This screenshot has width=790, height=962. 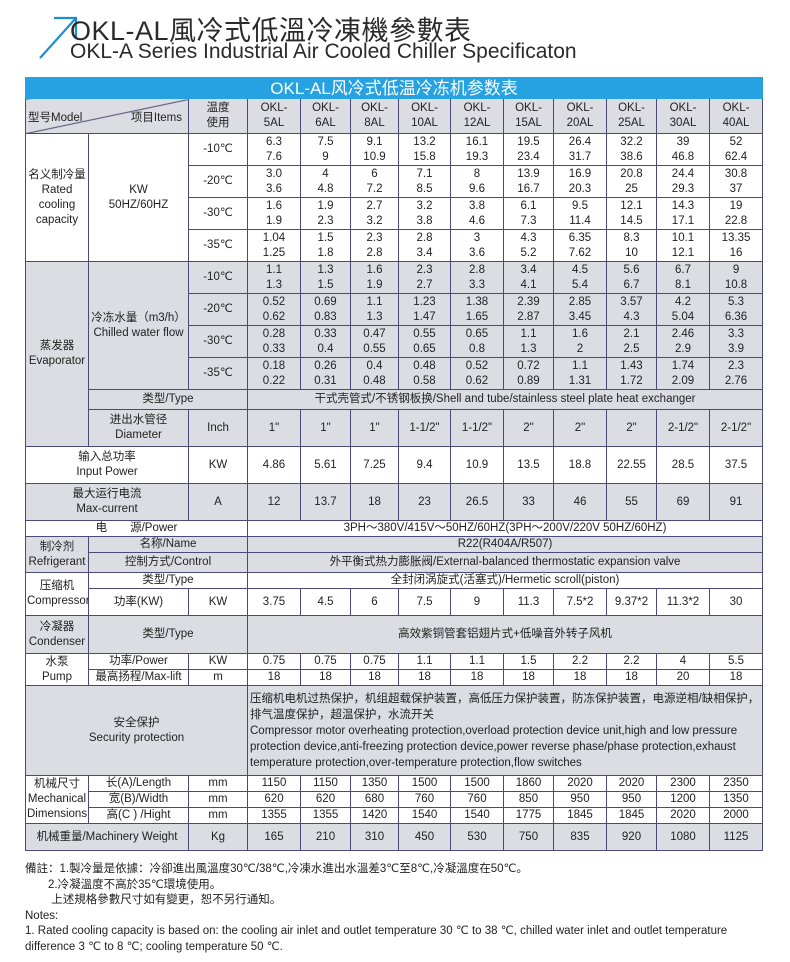 I want to click on temp-cell: -35℃, so click(x=218, y=373).